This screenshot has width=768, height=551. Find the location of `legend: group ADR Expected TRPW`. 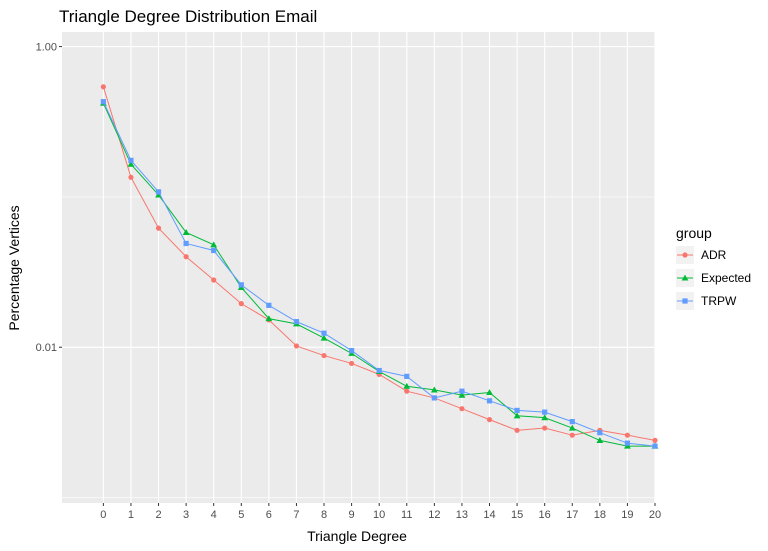

legend: group ADR Expected TRPW is located at coordinates (713, 267).